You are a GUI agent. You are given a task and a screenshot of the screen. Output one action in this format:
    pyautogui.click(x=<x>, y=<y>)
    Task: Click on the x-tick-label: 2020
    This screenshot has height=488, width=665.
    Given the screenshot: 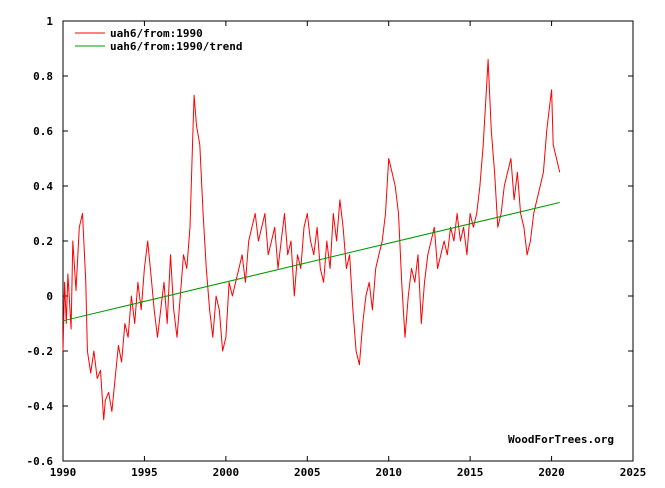 What is the action you would take?
    pyautogui.click(x=551, y=472)
    